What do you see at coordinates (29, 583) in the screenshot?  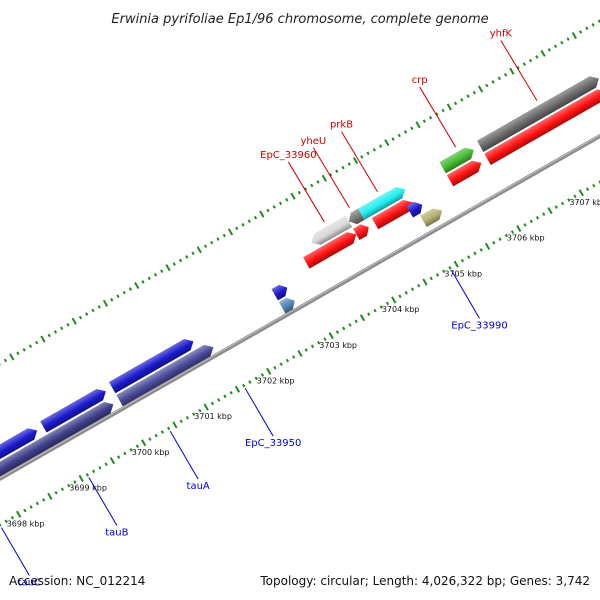 I see `gene-label: tauC` at bounding box center [29, 583].